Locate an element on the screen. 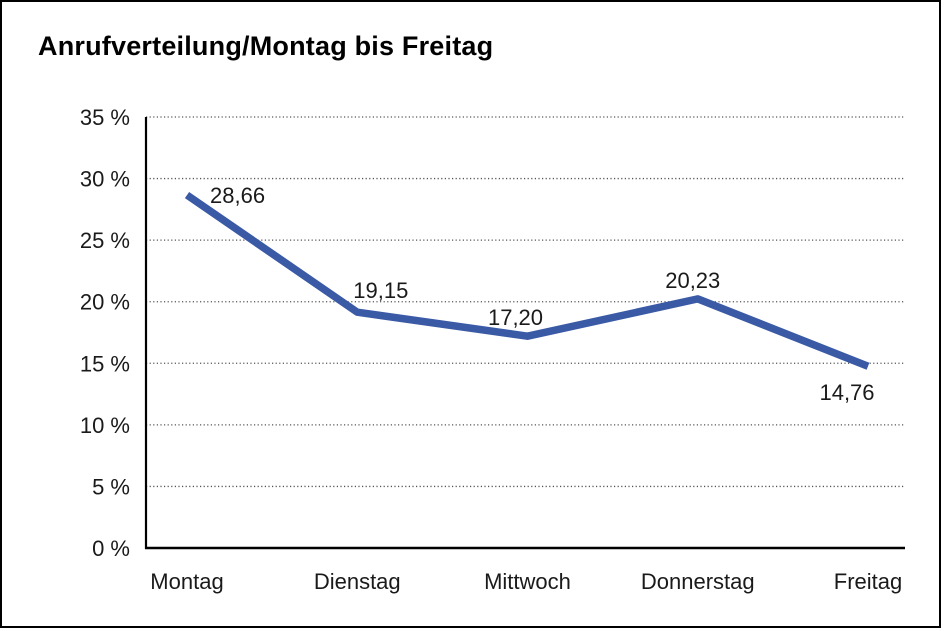 Image resolution: width=945 pixels, height=631 pixels. y-tick-label: 5 % is located at coordinates (111, 486).